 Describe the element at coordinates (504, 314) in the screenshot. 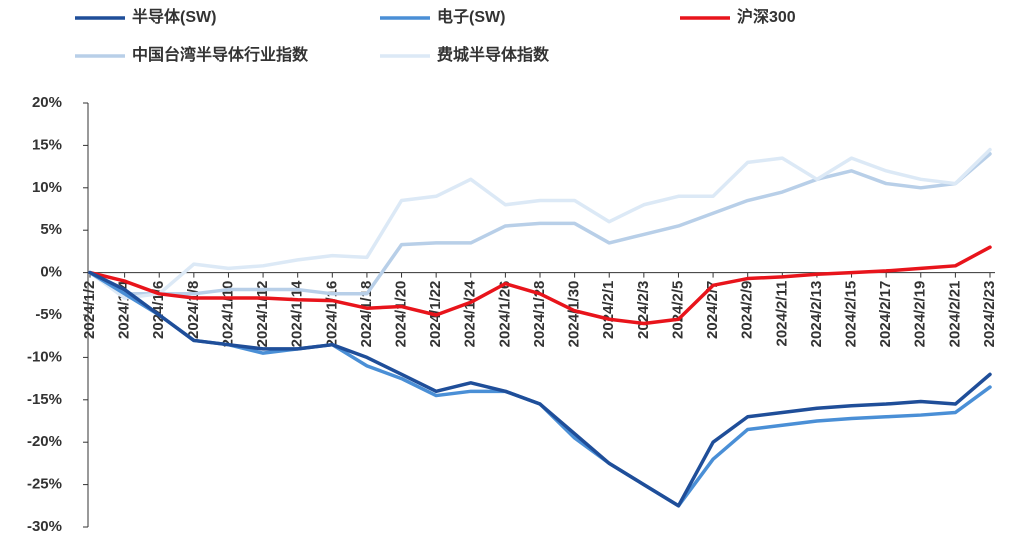

I see `x-tick-label: 2024/1/26` at that location.